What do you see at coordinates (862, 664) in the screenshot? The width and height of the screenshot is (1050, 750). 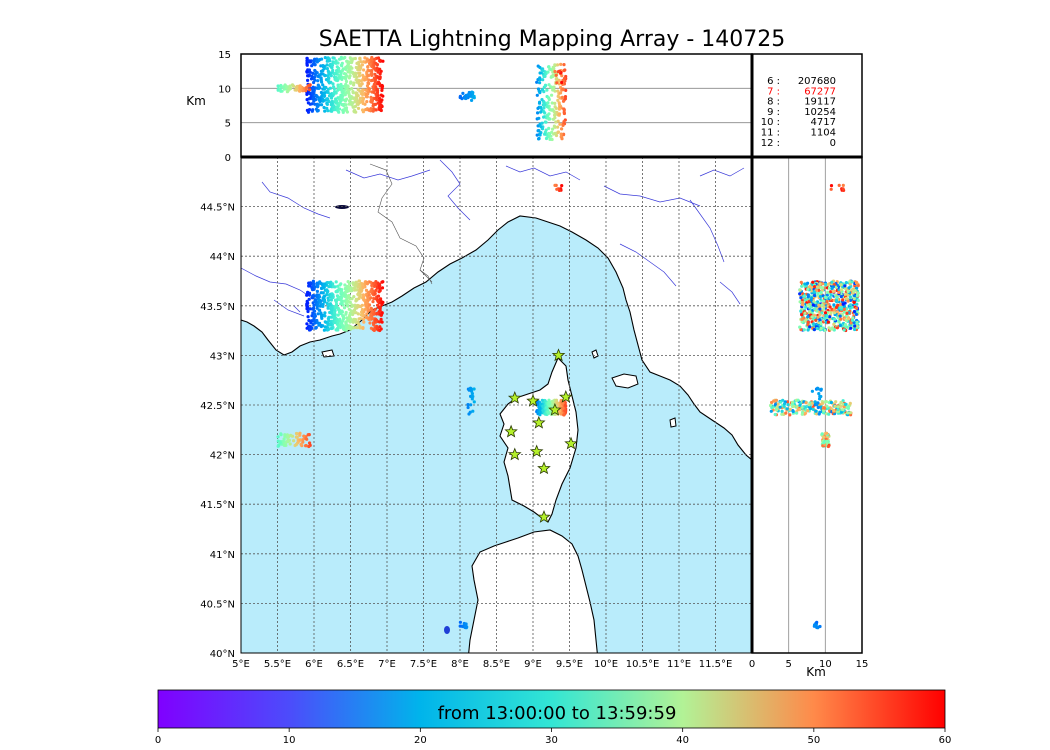 I see `right-alt-tick-label: 15` at bounding box center [862, 664].